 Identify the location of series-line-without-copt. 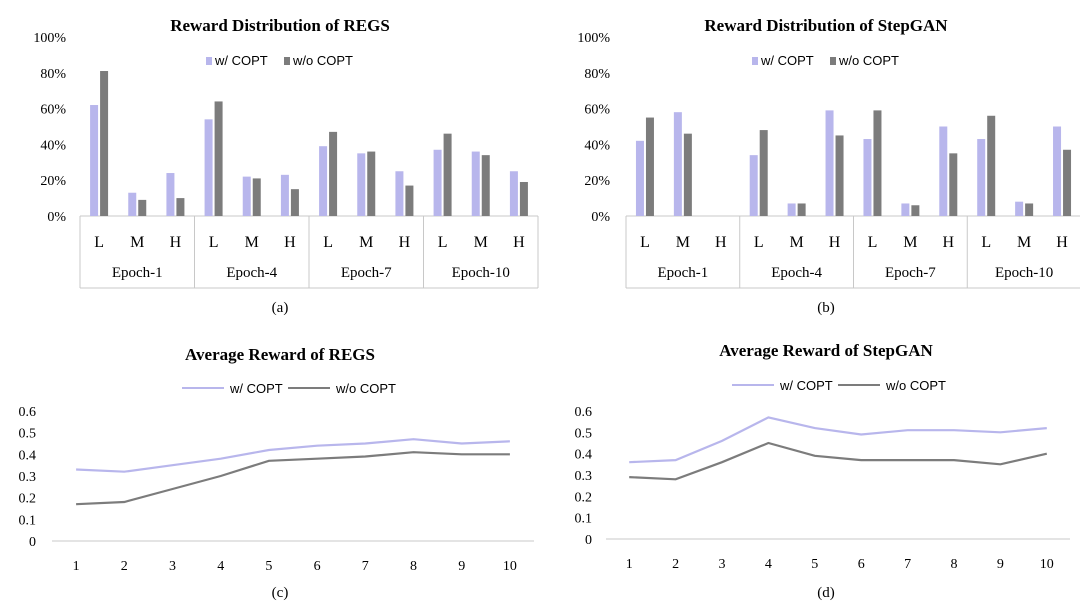
(293, 478).